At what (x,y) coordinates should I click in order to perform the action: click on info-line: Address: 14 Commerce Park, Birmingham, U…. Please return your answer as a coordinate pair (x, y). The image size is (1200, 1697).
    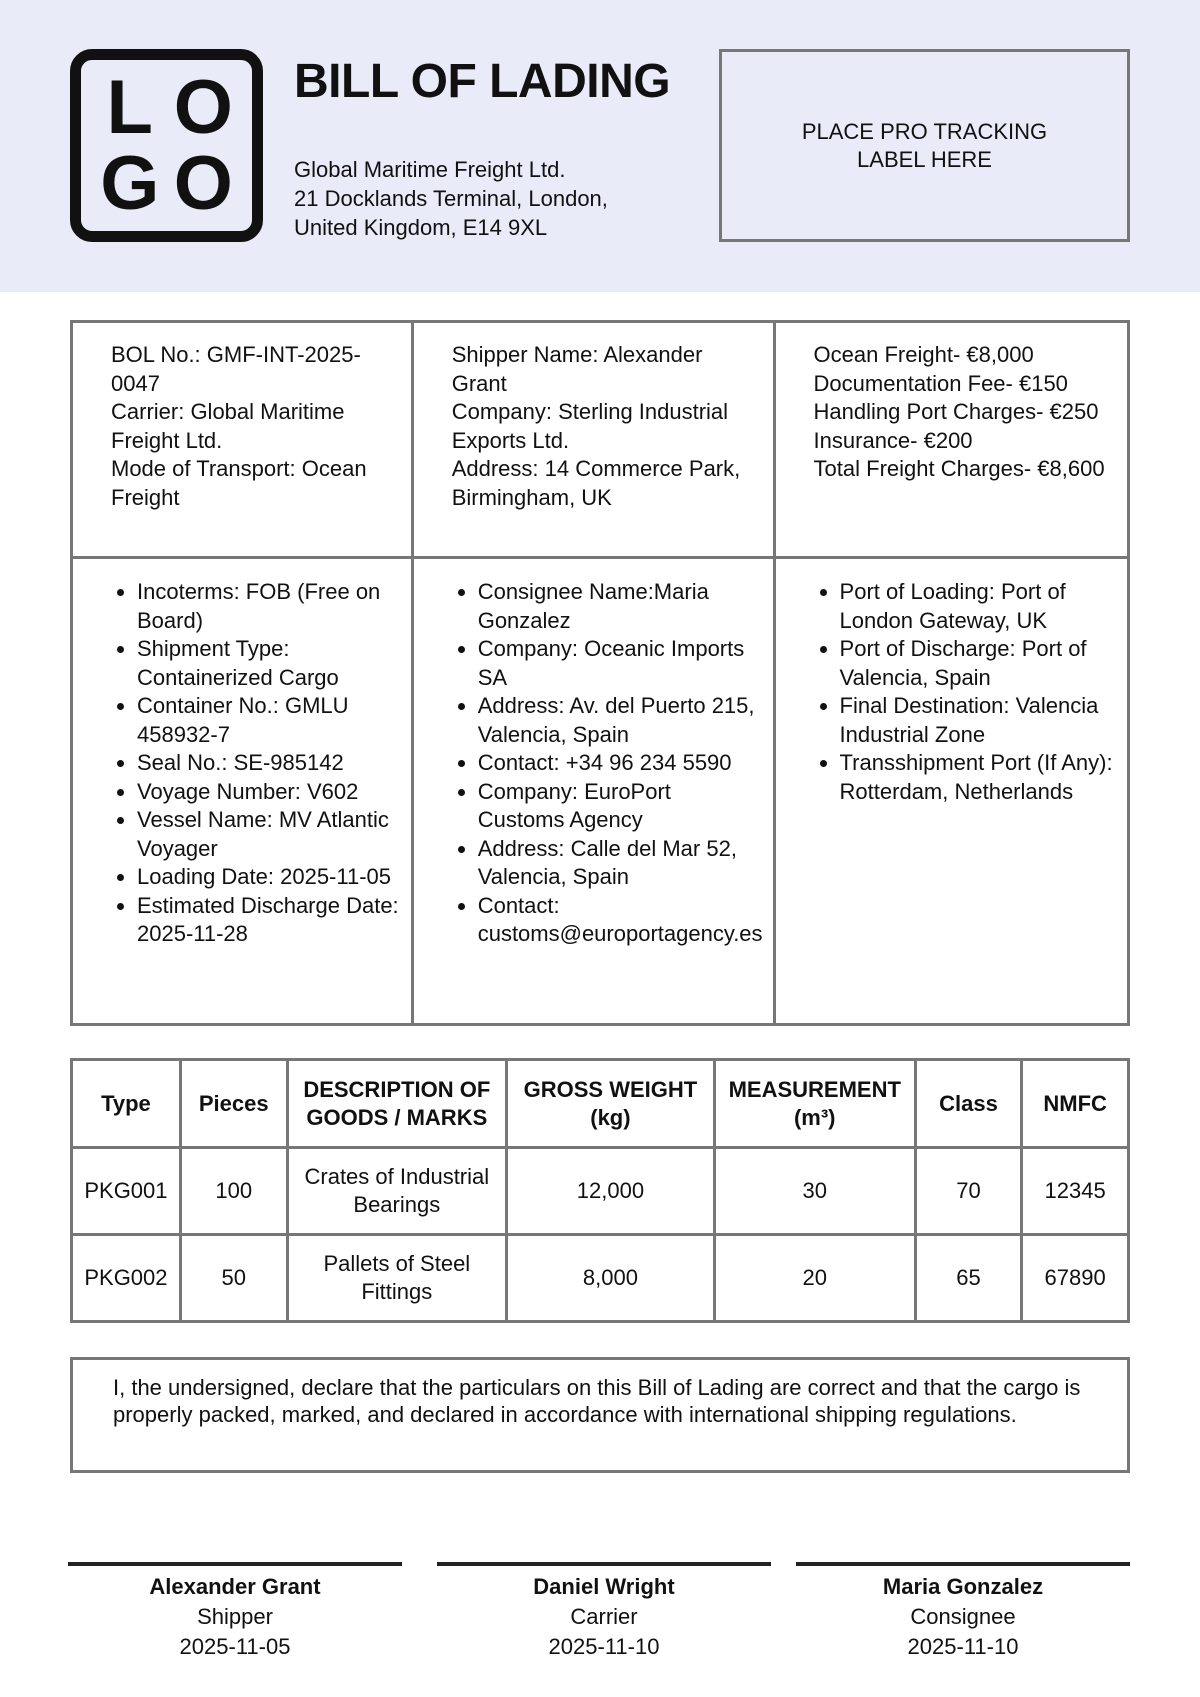
    Looking at the image, I should click on (596, 483).